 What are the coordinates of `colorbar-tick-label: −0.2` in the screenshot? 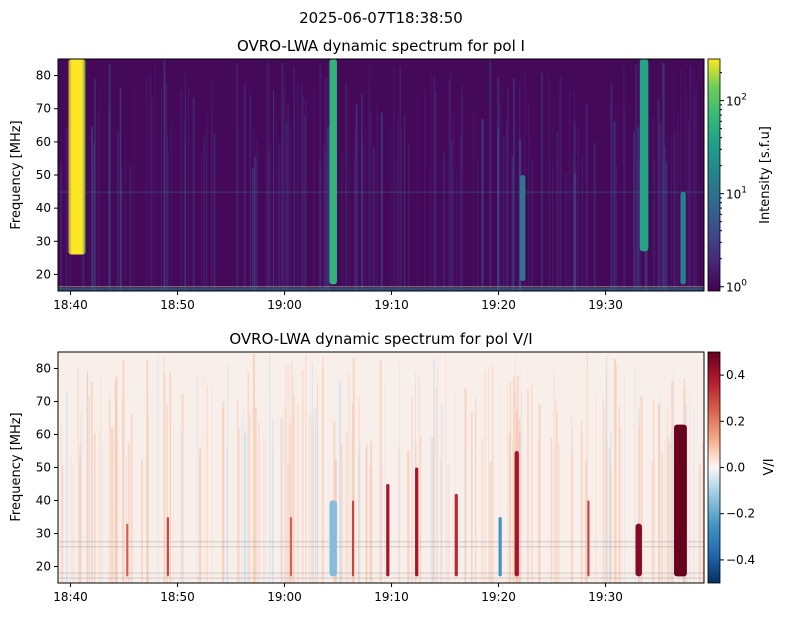 It's located at (740, 514).